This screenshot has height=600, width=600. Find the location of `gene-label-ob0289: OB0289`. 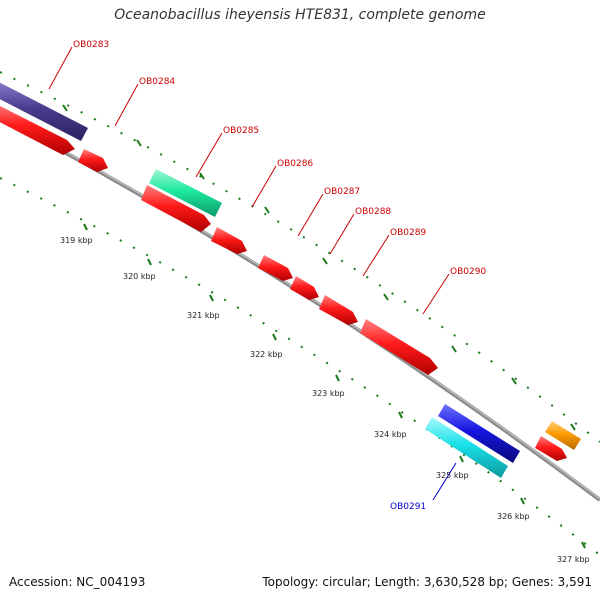

gene-label-ob0289: OB0289 is located at coordinates (408, 233).